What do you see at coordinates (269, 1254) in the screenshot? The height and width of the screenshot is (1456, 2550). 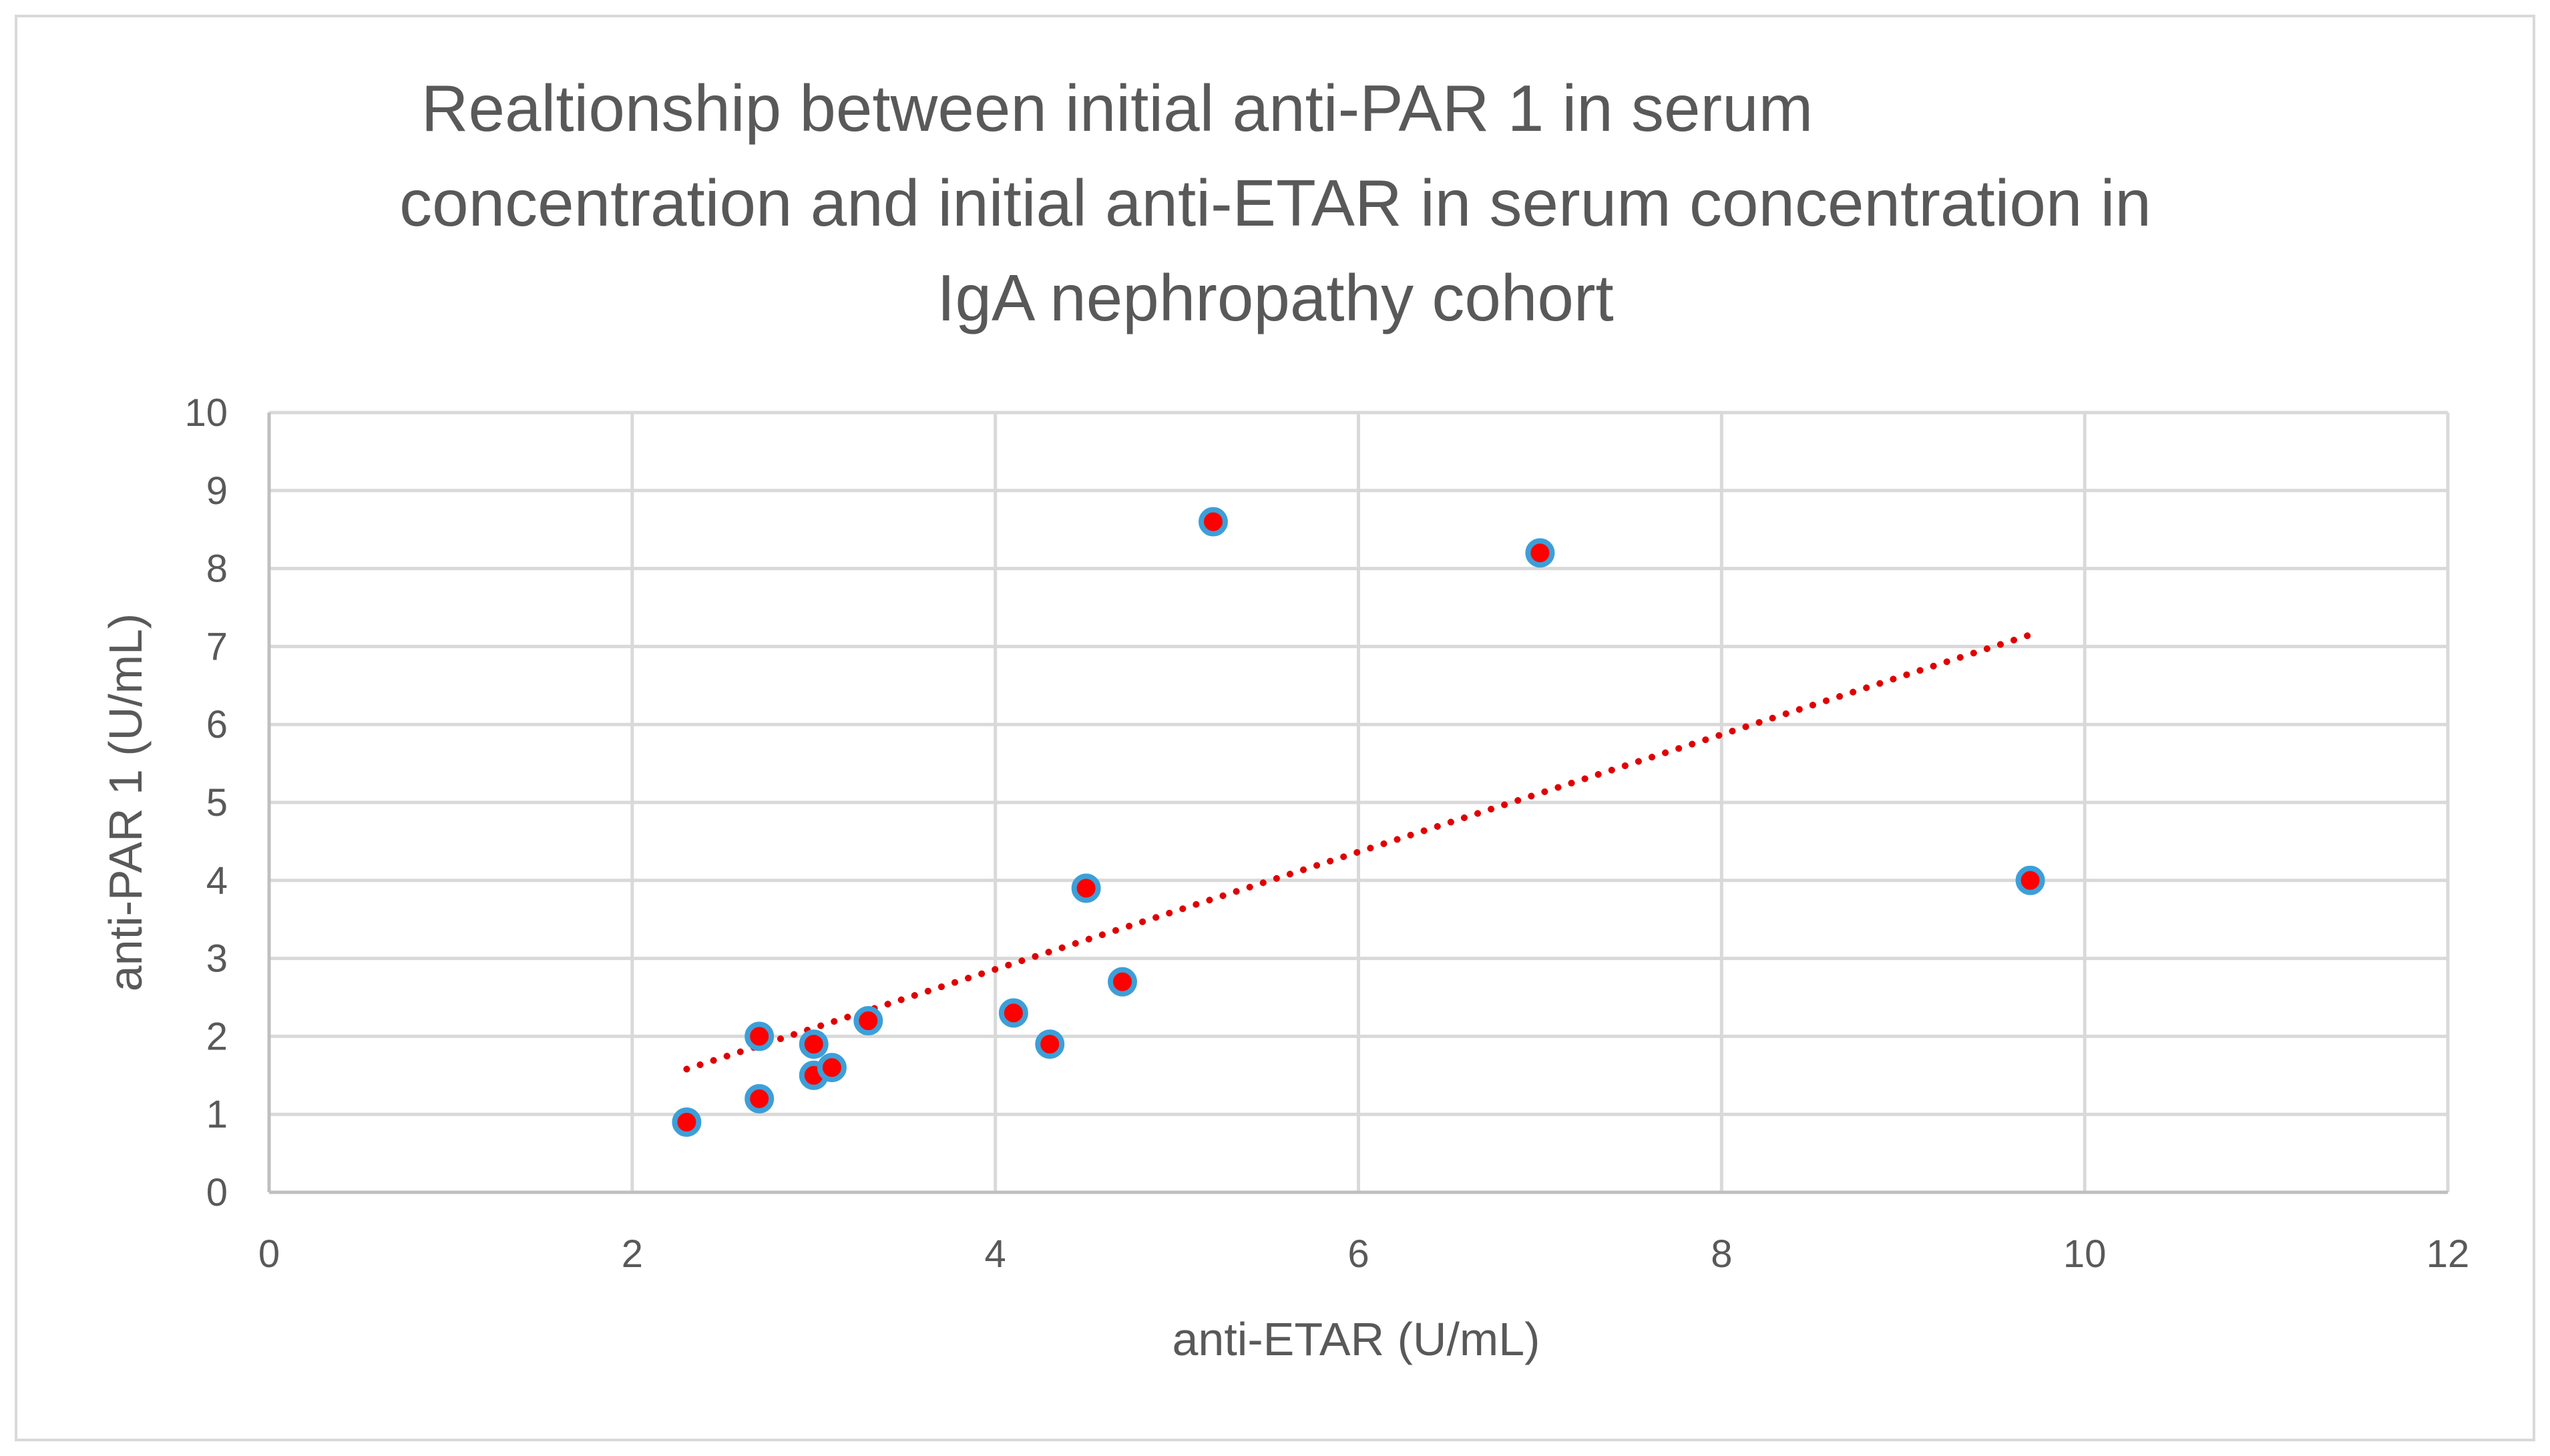 I see `x-tick-label: 0` at bounding box center [269, 1254].